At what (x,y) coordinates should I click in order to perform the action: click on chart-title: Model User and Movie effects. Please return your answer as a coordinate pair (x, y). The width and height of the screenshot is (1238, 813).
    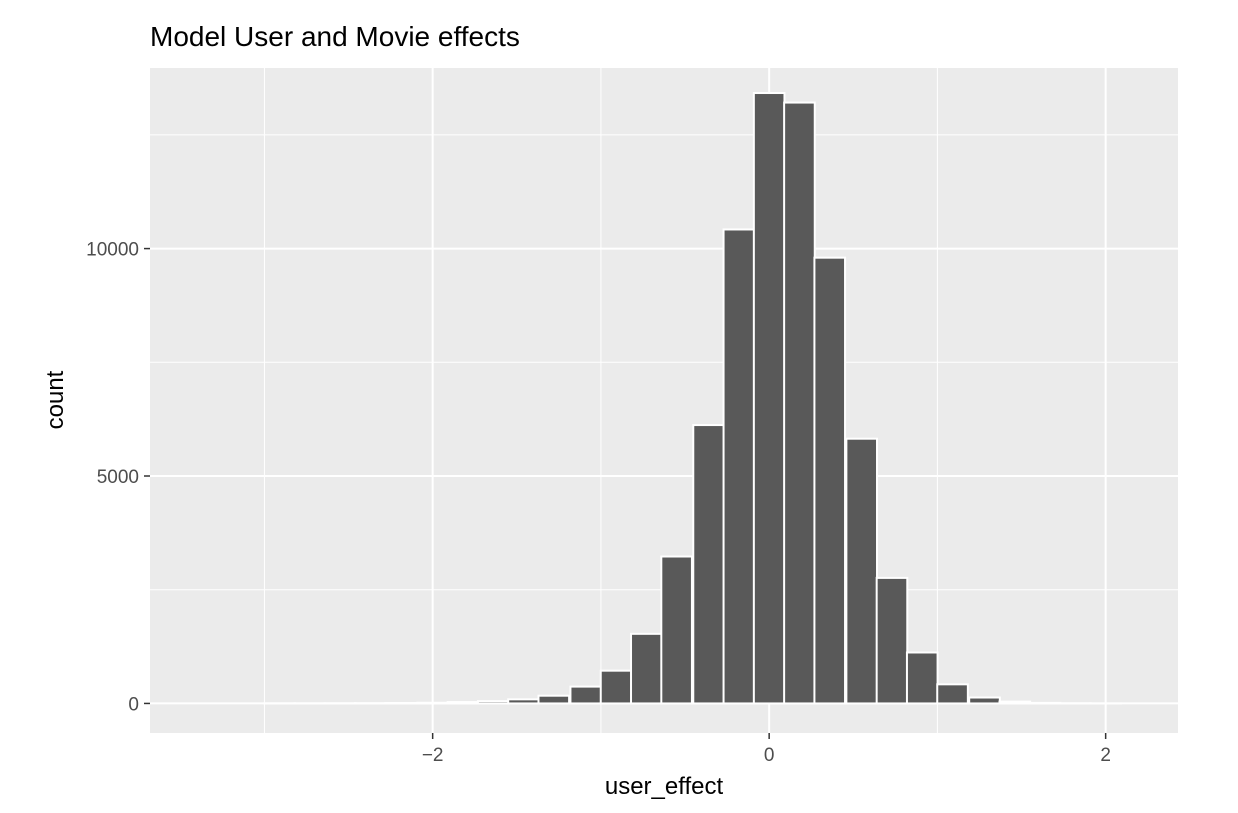
    Looking at the image, I should click on (335, 36).